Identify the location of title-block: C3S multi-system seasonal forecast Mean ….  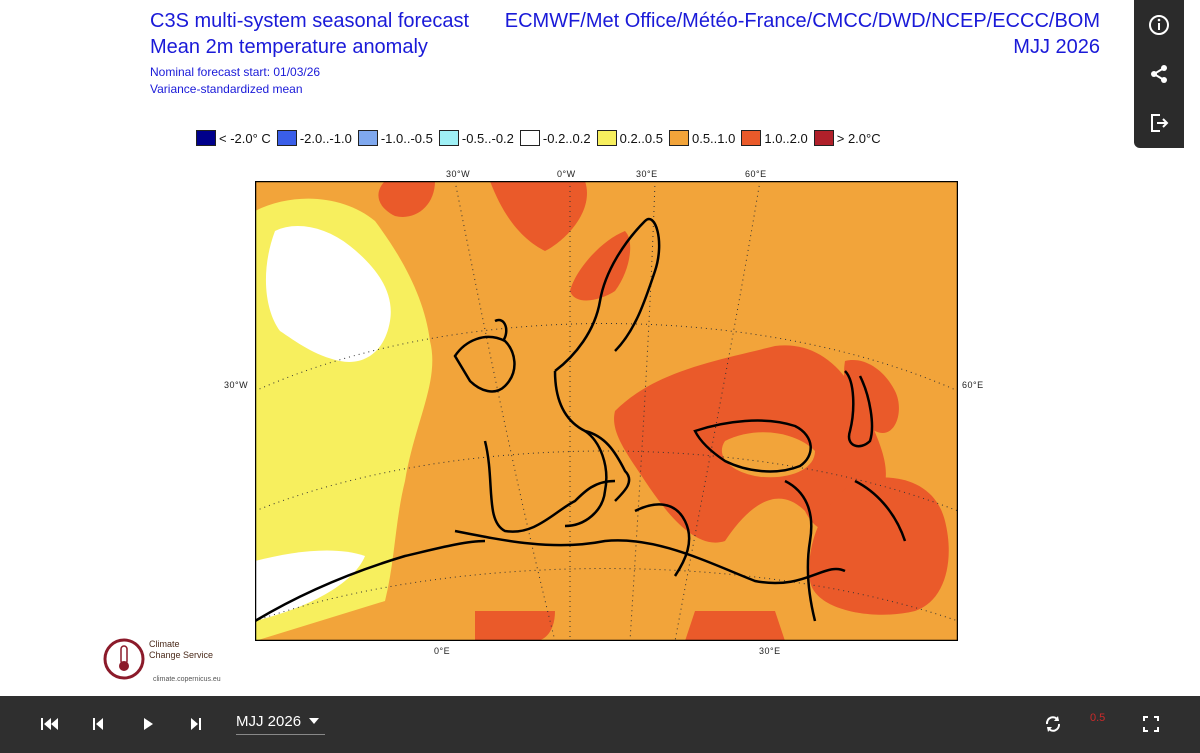
(309, 53).